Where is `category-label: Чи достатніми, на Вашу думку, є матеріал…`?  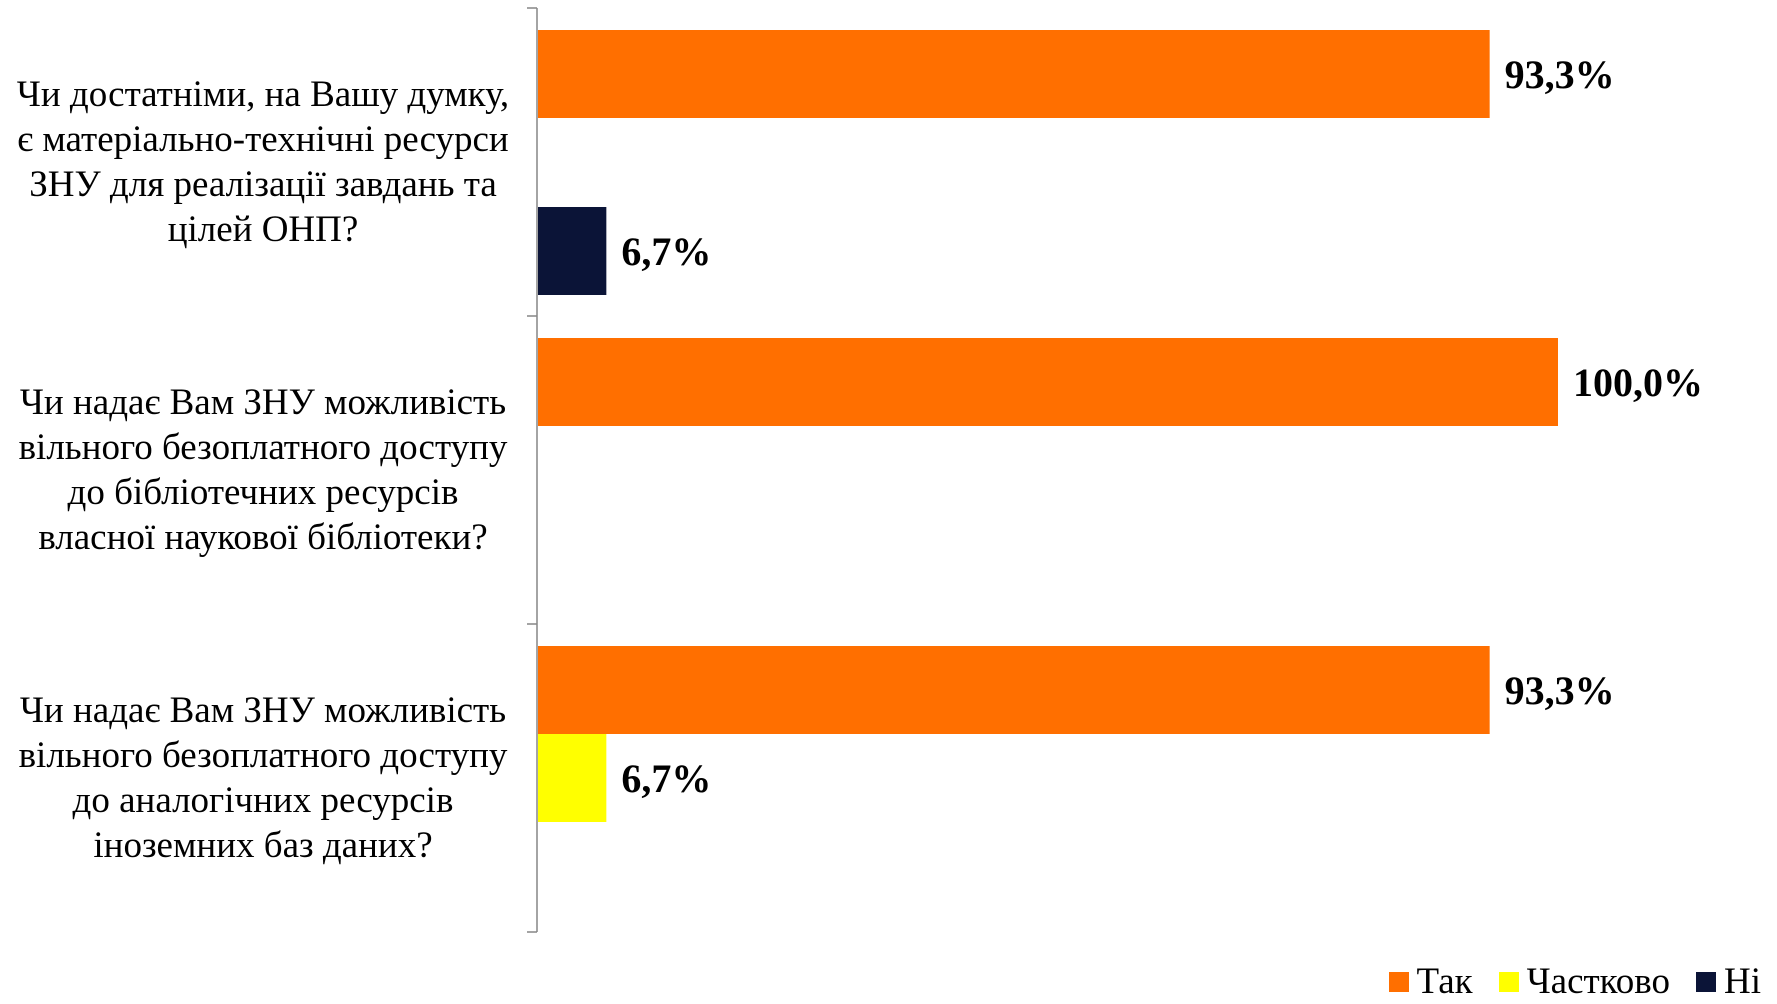
category-label: Чи достатніми, на Вашу думку, є матеріал… is located at coordinates (263, 162).